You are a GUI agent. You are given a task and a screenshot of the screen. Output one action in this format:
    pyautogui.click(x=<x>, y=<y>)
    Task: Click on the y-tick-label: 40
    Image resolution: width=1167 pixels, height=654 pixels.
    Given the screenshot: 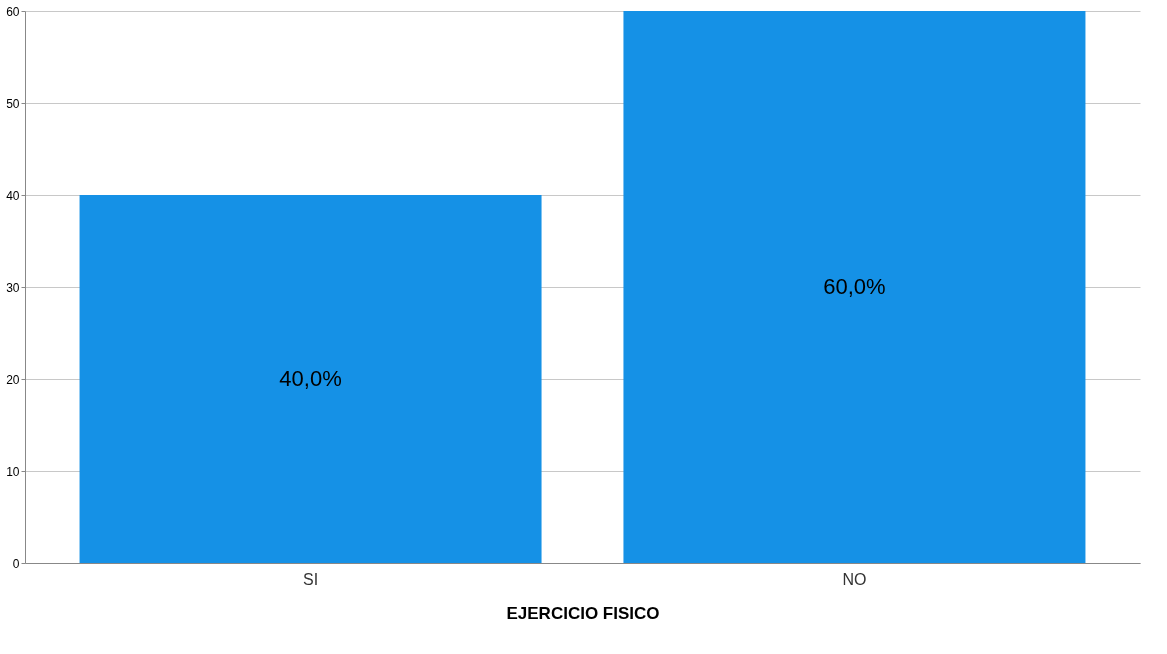 What is the action you would take?
    pyautogui.click(x=13, y=195)
    